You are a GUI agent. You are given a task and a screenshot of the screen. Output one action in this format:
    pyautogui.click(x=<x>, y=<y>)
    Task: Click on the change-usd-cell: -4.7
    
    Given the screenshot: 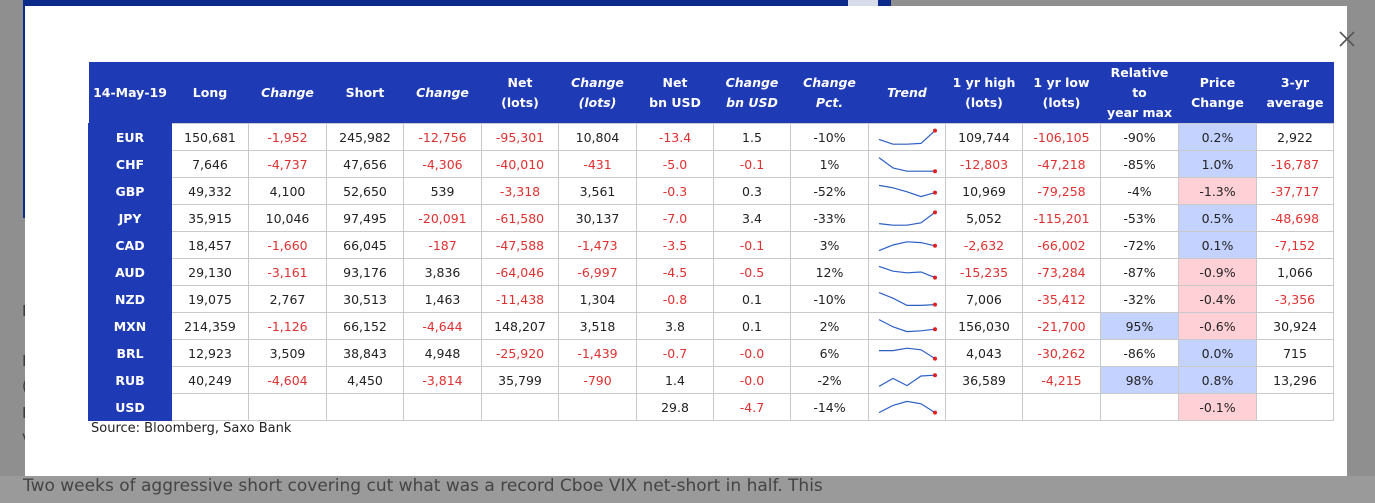 What is the action you would take?
    pyautogui.click(x=752, y=407)
    